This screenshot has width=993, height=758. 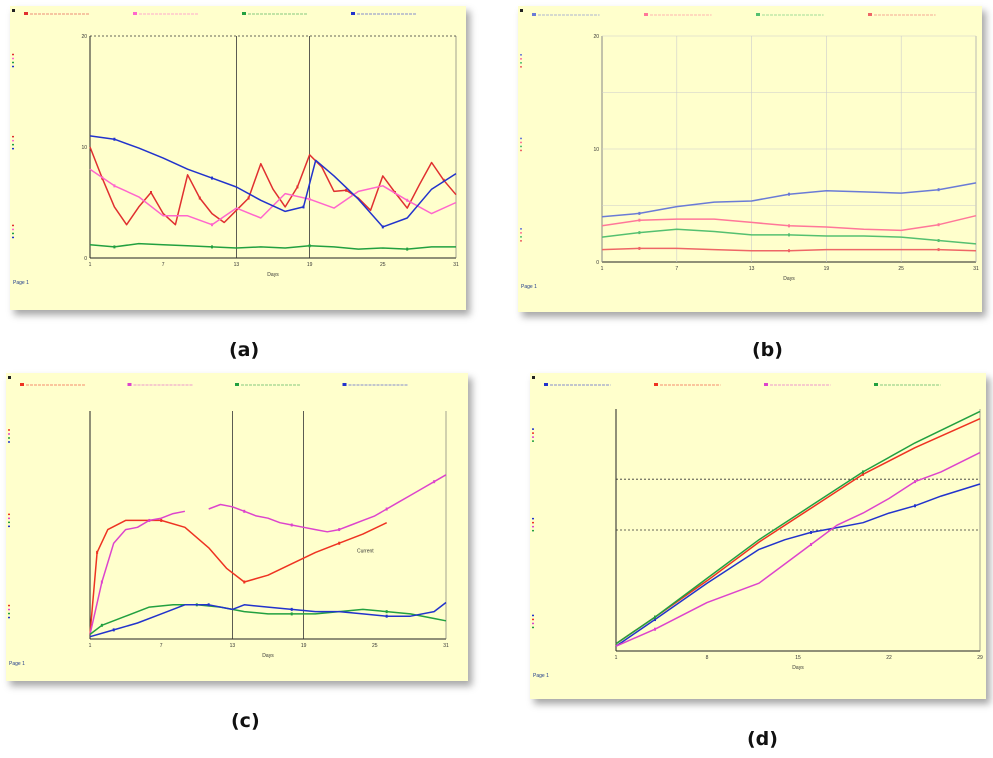 I want to click on caption-a: (a), so click(x=244, y=350).